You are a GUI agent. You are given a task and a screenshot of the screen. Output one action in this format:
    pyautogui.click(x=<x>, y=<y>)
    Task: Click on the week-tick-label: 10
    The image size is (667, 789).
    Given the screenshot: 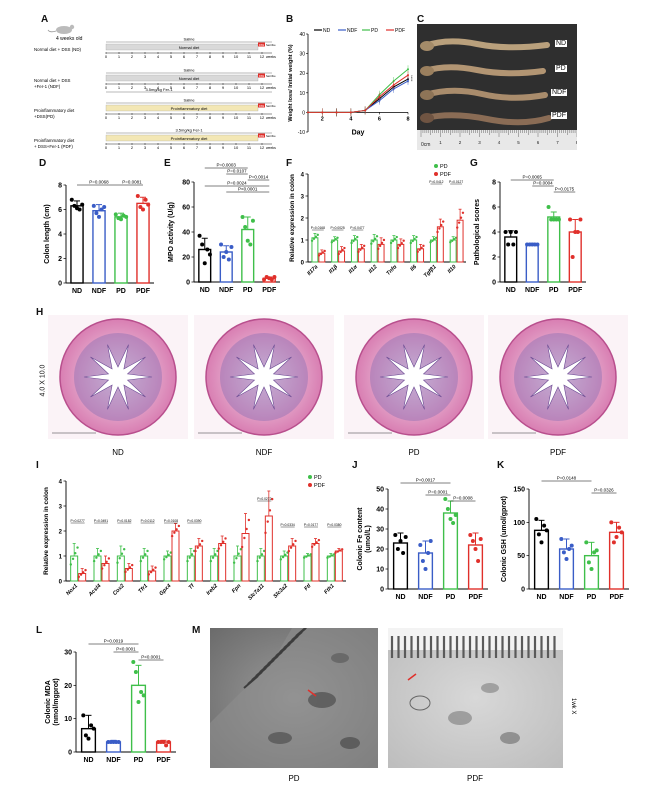 What is the action you would take?
    pyautogui.click(x=236, y=87)
    